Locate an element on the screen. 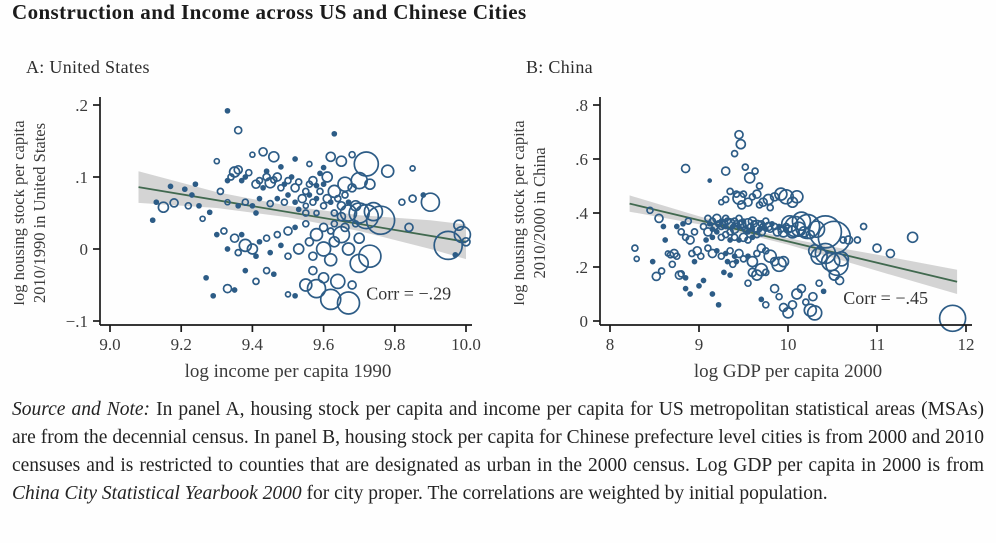 This screenshot has height=543, width=996. x-axis-label: log income per capita 1990 is located at coordinates (288, 371).